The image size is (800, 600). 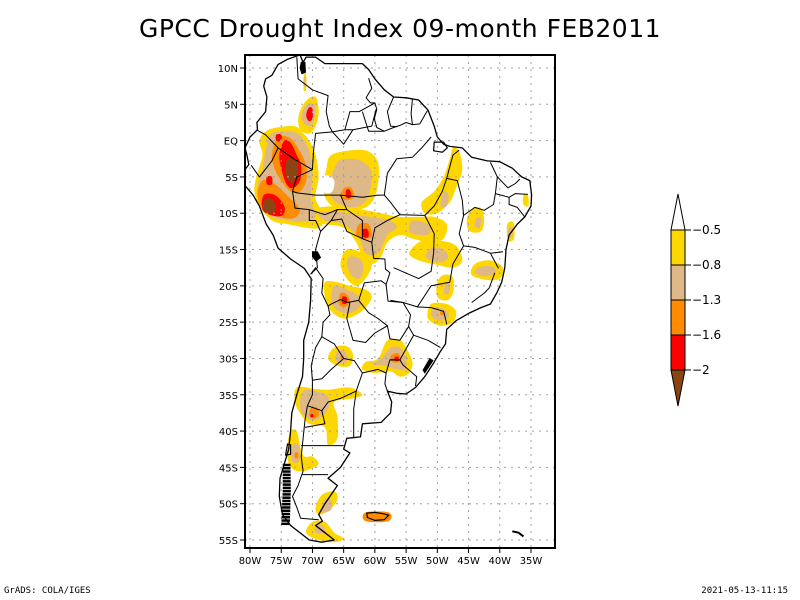 I want to click on lake-maracaibo, so click(x=303, y=68).